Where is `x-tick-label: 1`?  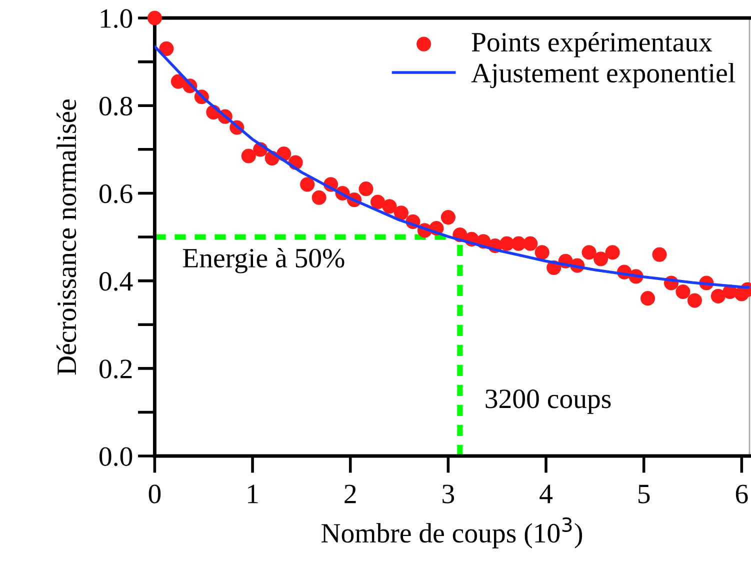 x-tick-label: 1 is located at coordinates (253, 494).